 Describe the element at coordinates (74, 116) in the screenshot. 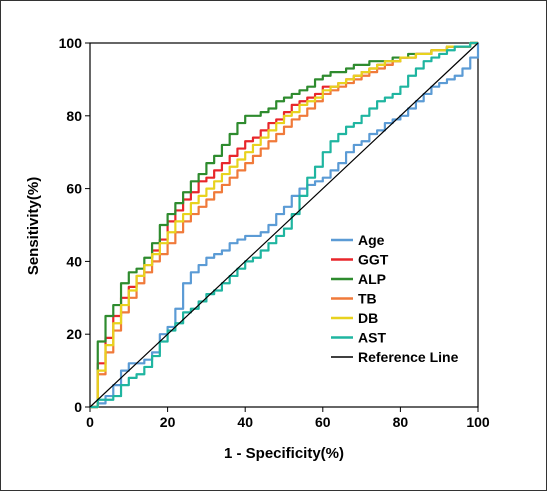

I see `y-tick-label: 80` at that location.